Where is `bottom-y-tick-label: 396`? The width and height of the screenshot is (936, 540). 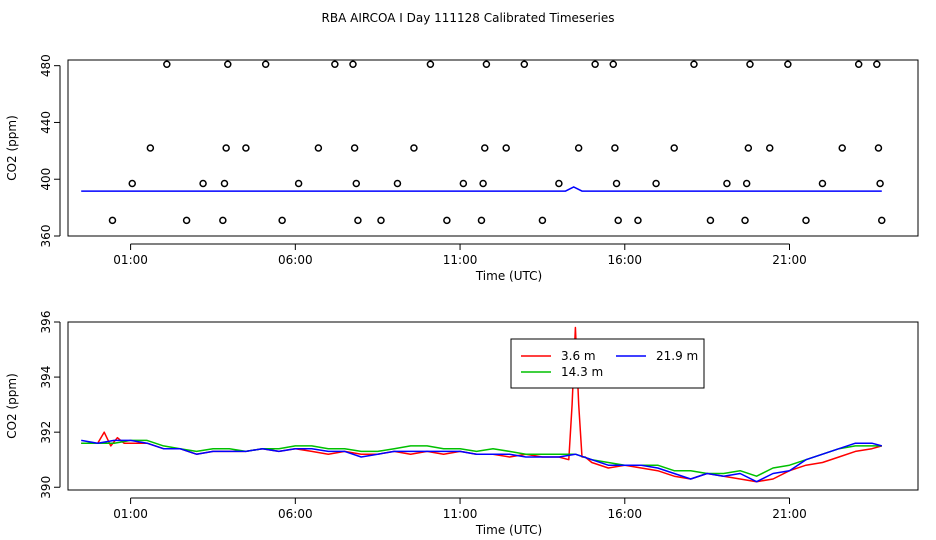 bottom-y-tick-label: 396 is located at coordinates (46, 322).